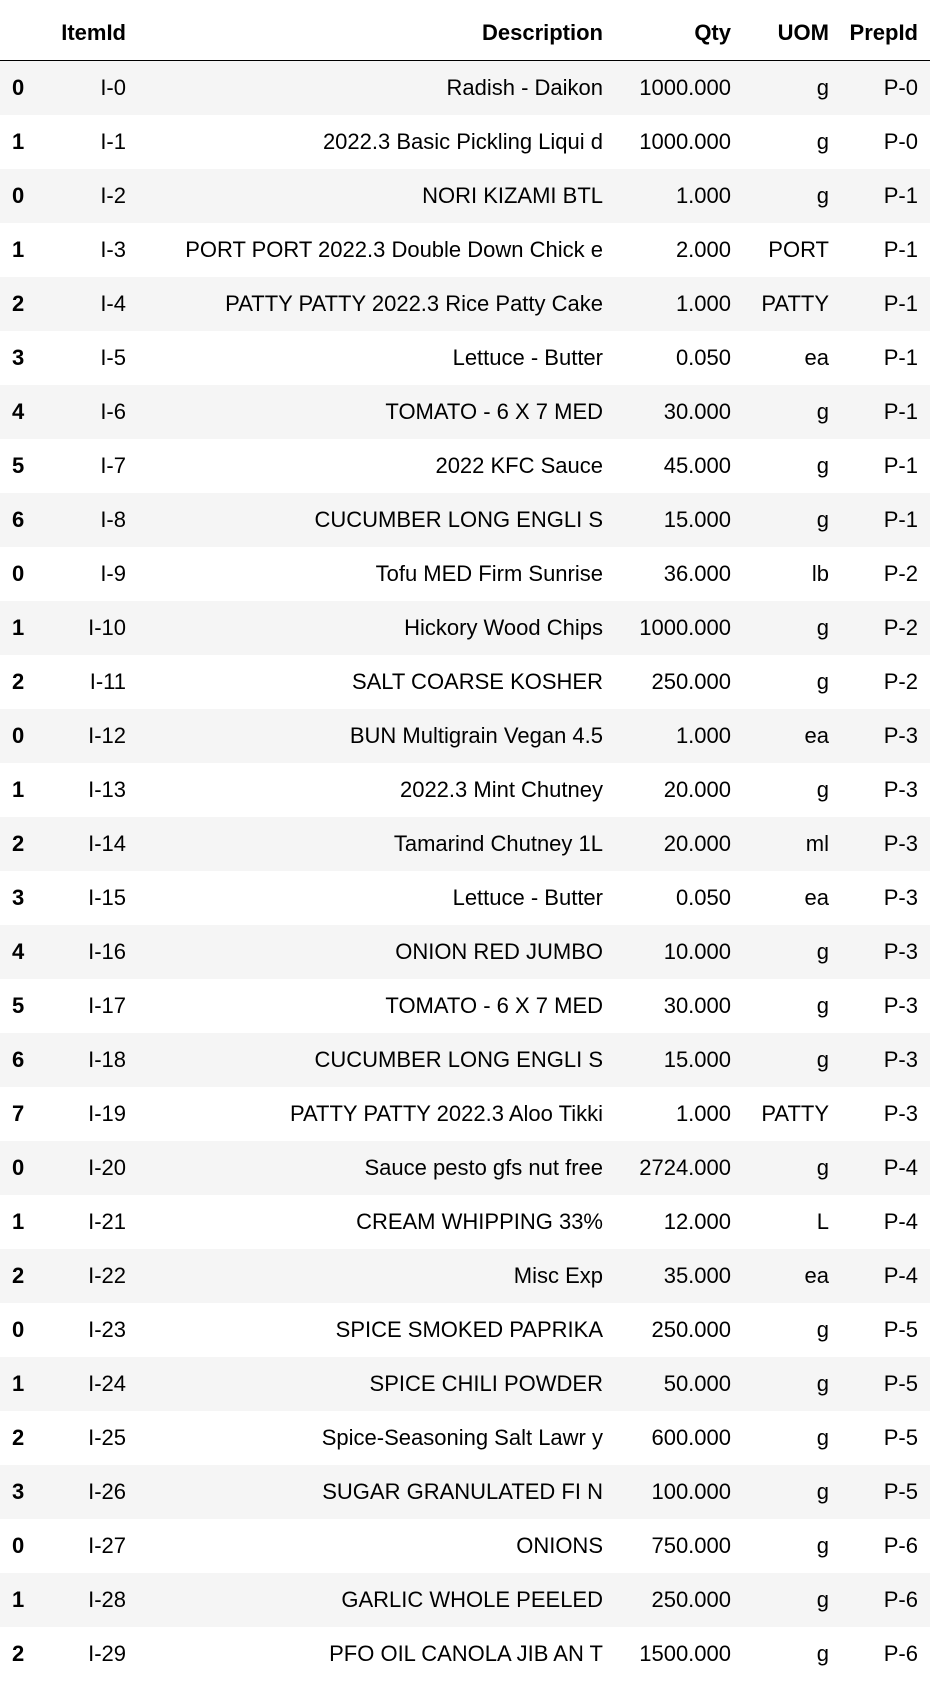 The image size is (932, 1681). Describe the element at coordinates (679, 250) in the screenshot. I see `qty-cell: 2.000` at that location.